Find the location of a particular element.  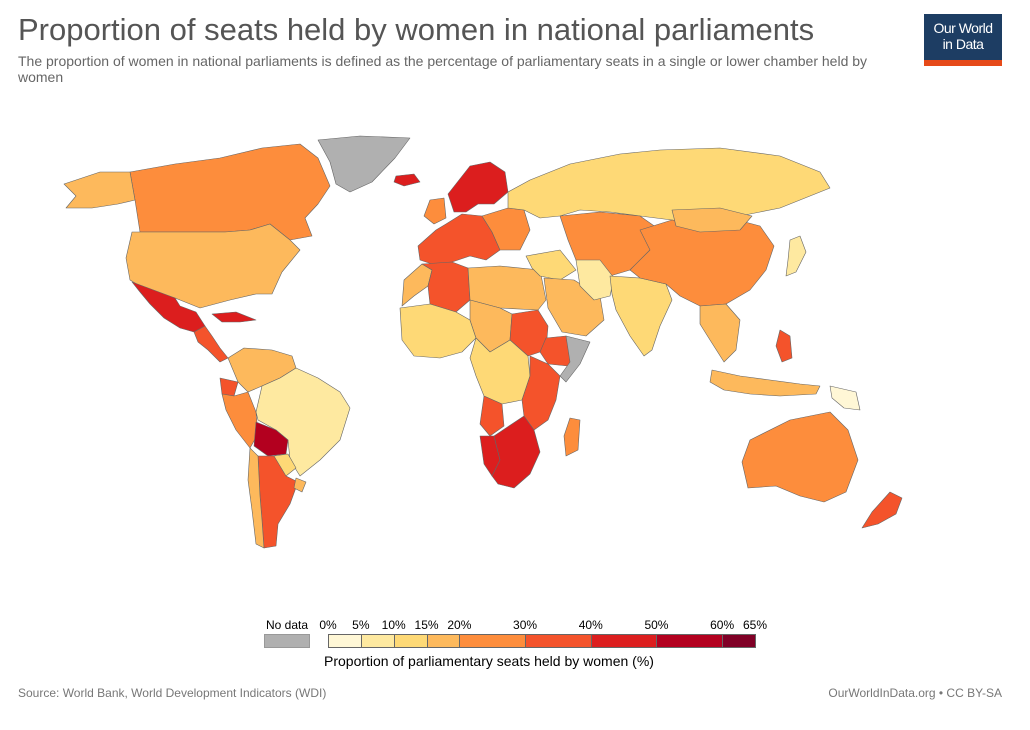

legend-tick-label: 15% is located at coordinates (426, 625).